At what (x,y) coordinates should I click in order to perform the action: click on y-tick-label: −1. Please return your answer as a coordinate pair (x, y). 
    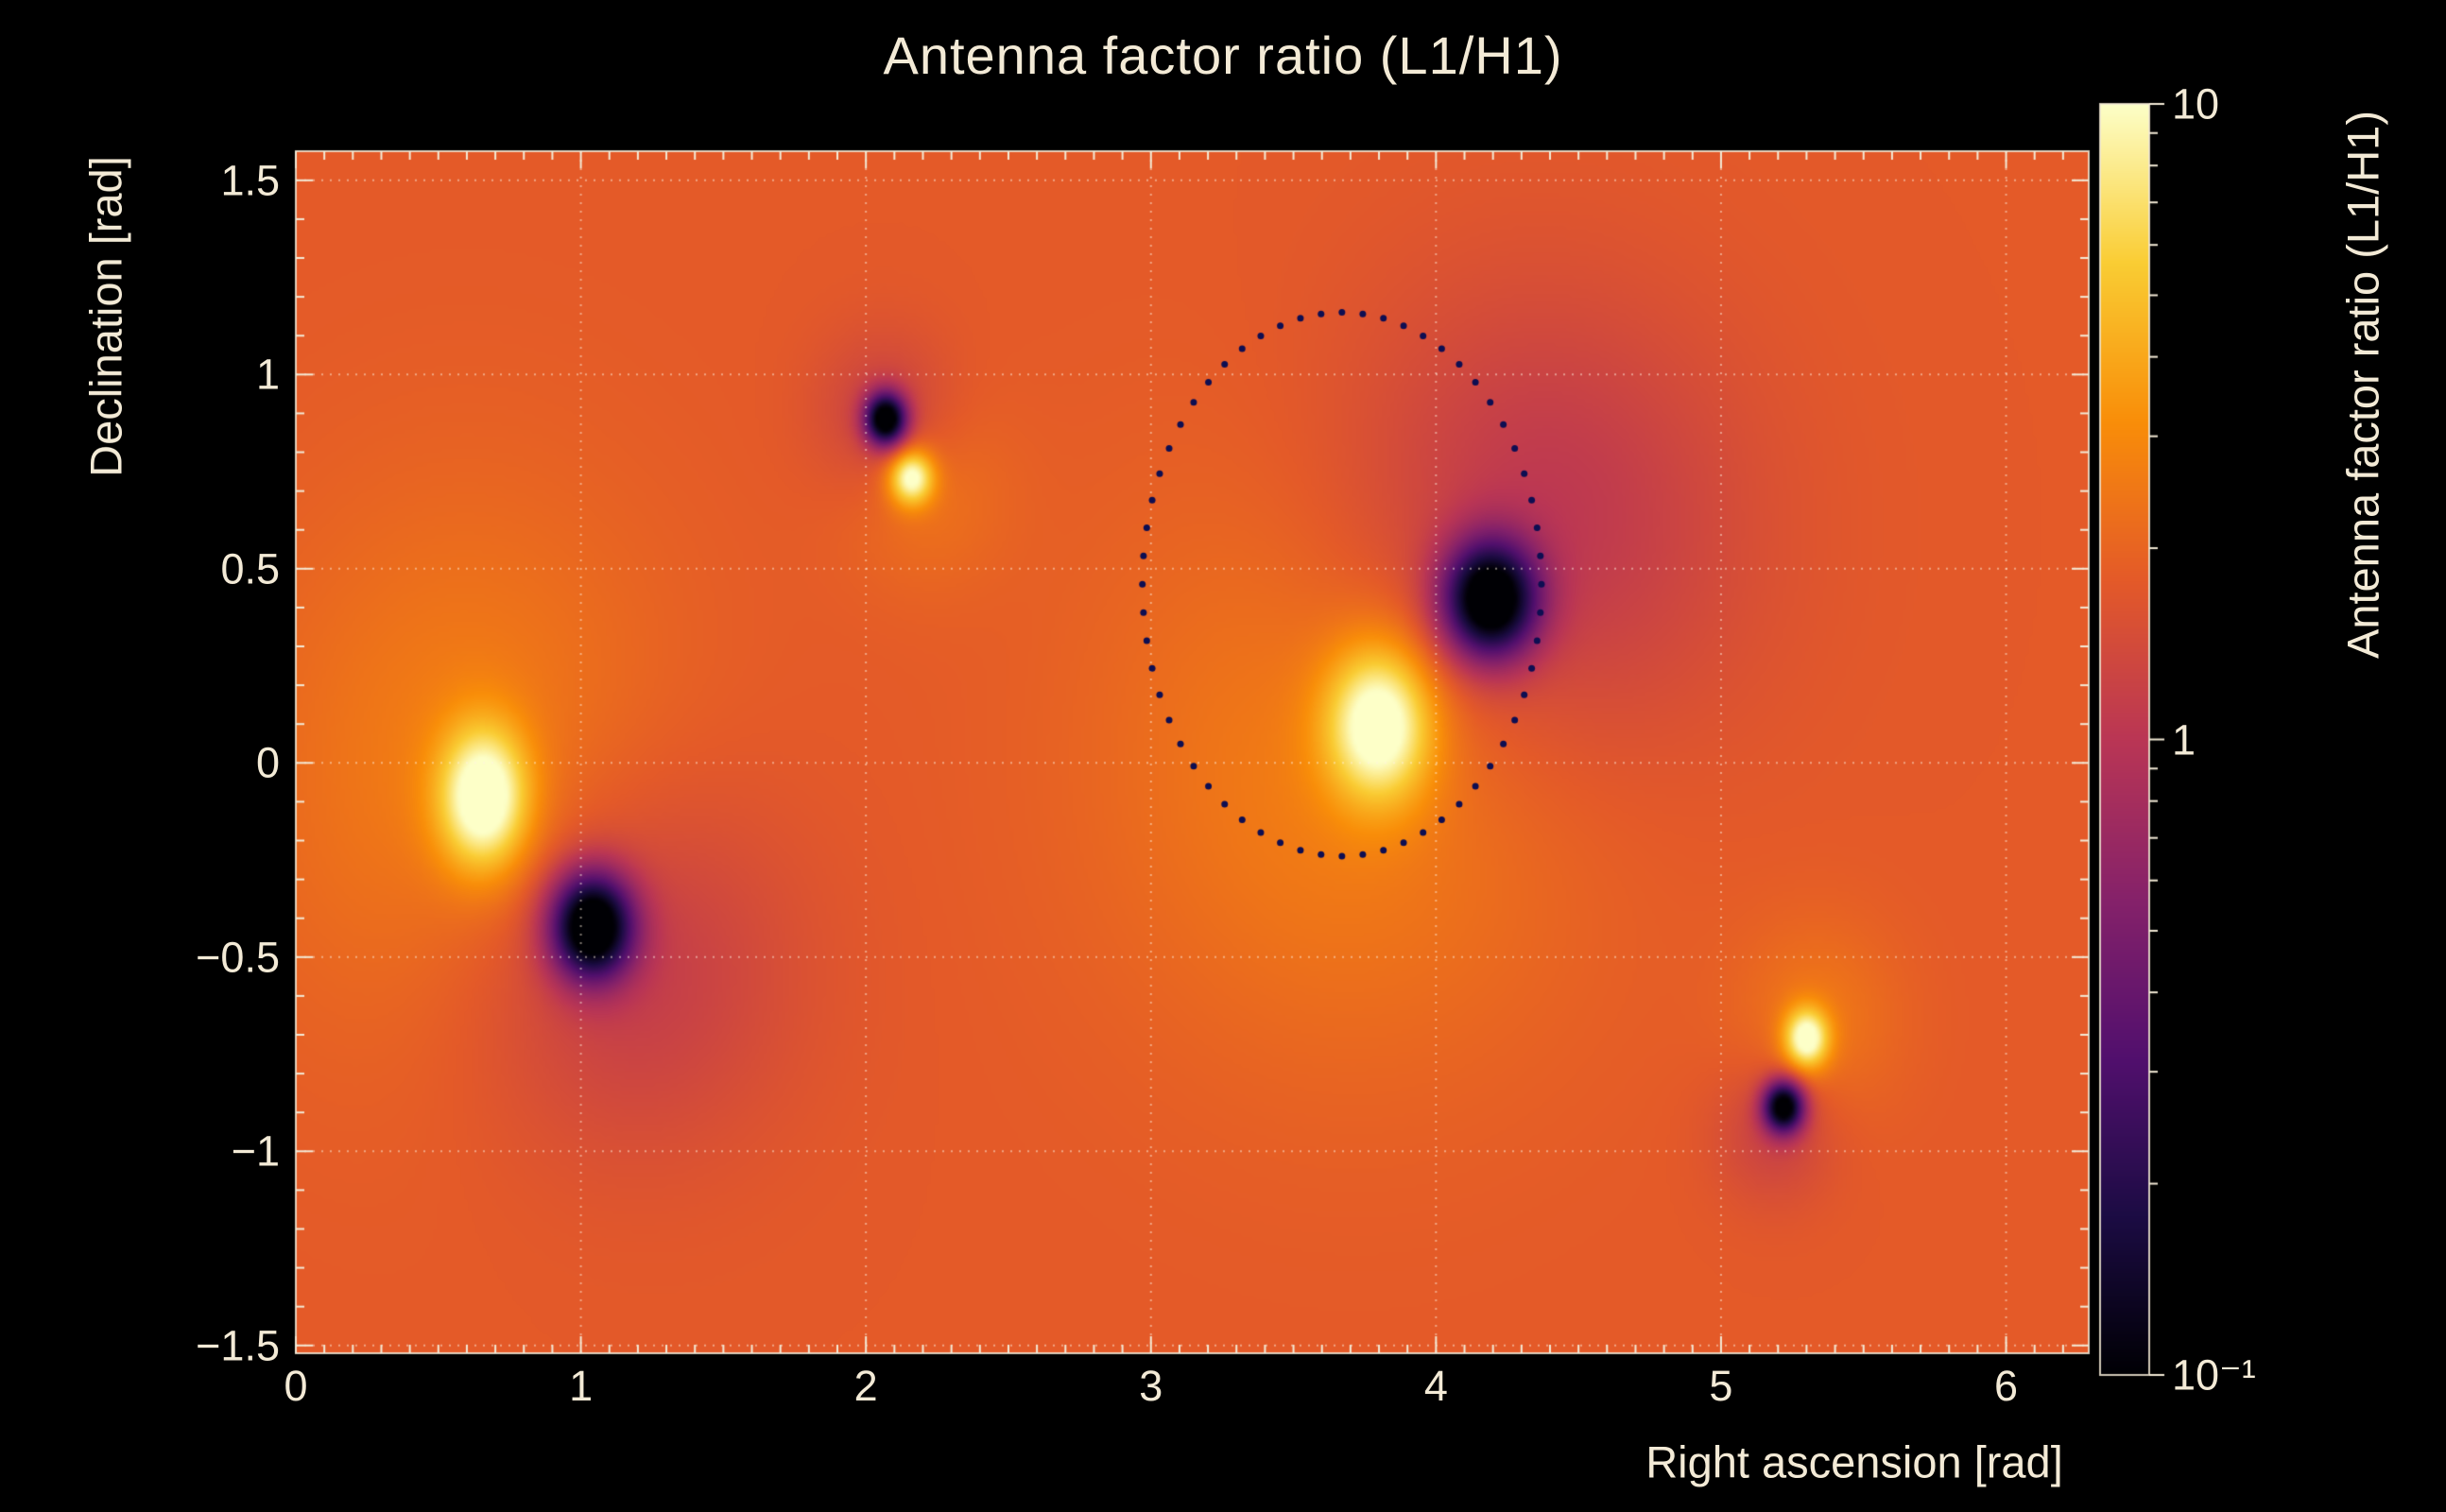
    Looking at the image, I should click on (255, 1151).